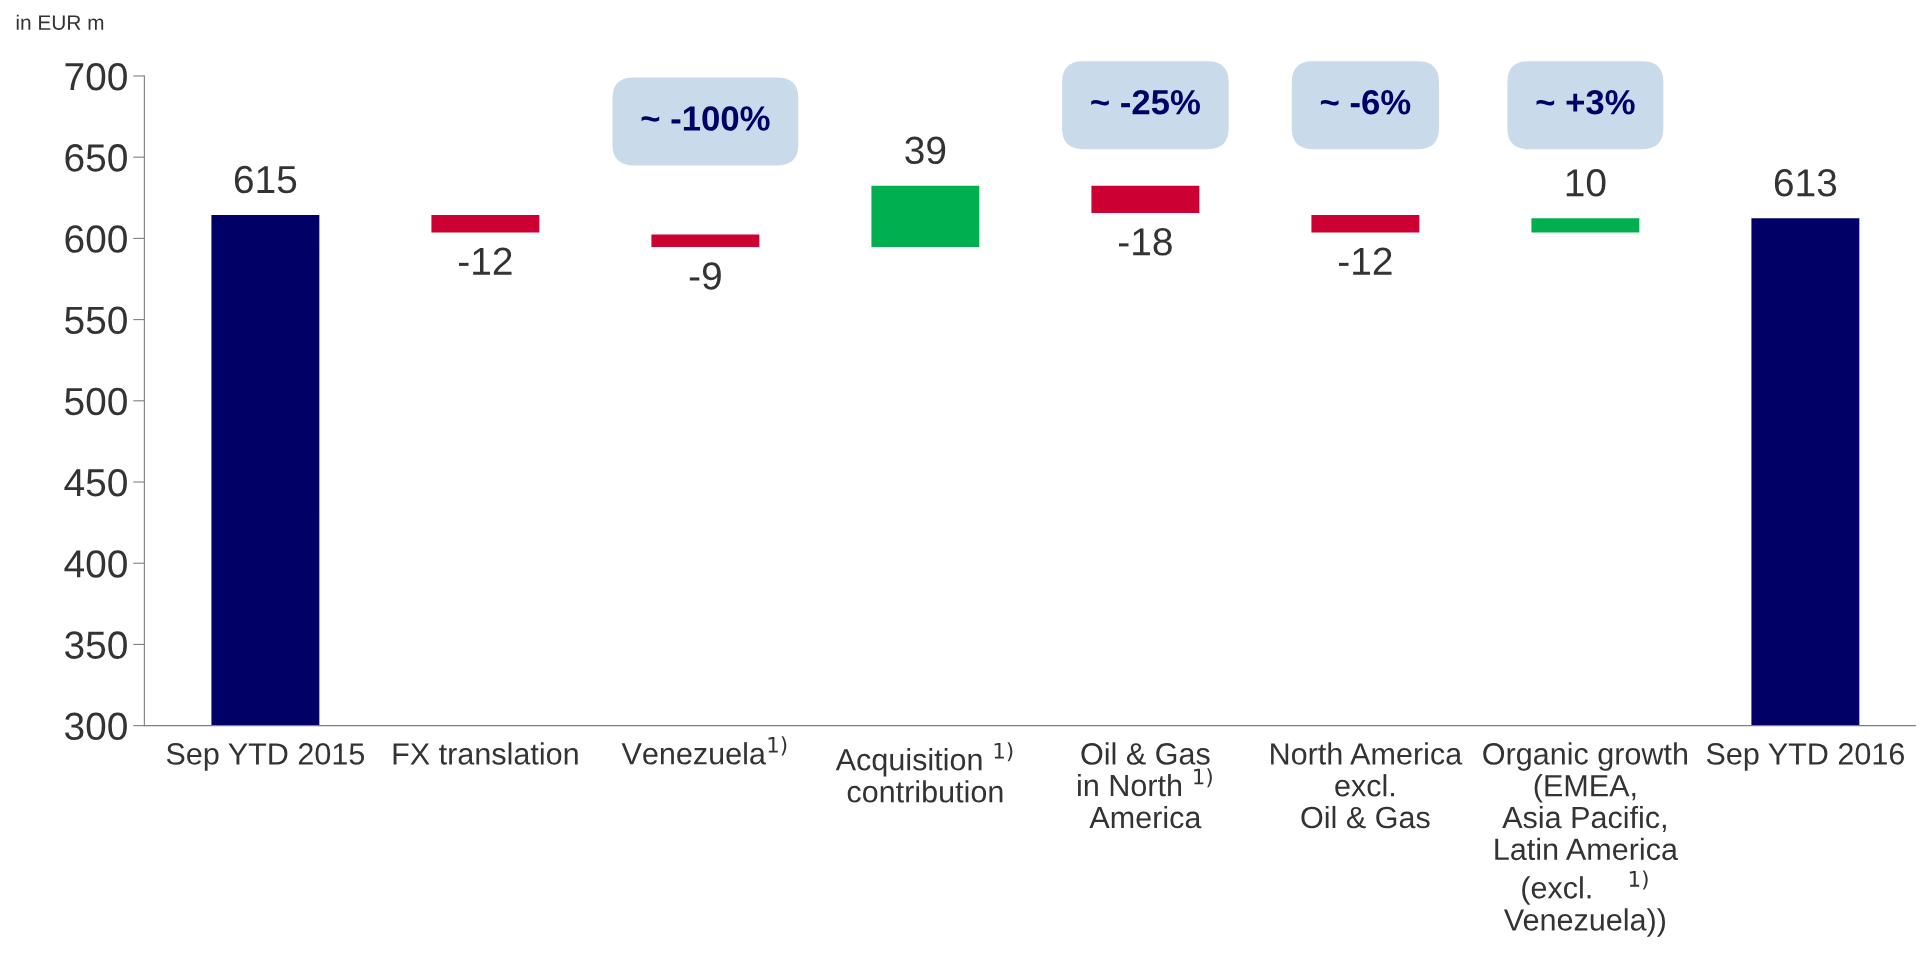 Image resolution: width=1925 pixels, height=974 pixels. I want to click on x-tick-label: Oil & Gas in North $^{1)}$ America, so click(1145, 785).